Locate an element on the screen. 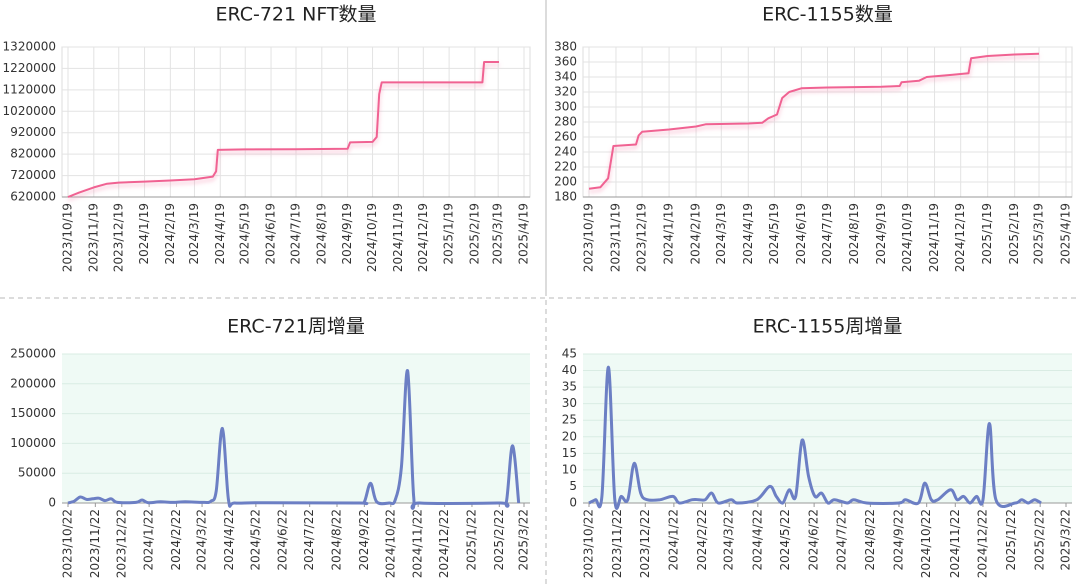  x-tick-label: 2024/3/19 is located at coordinates (194, 234).